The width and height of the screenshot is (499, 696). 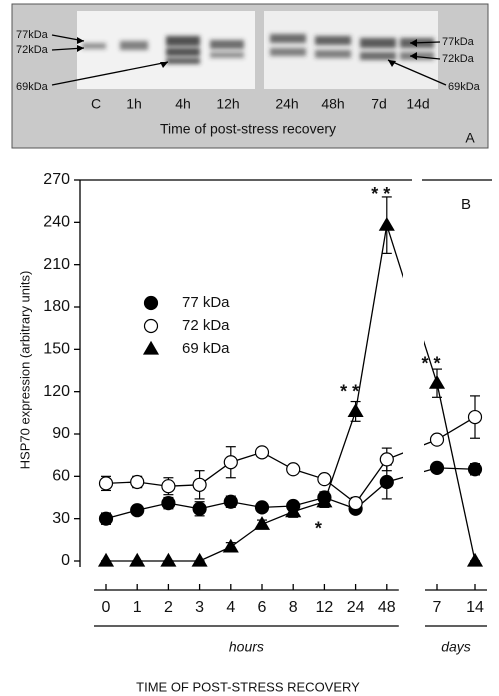 I want to click on y-tick-label: 150, so click(x=56, y=349).